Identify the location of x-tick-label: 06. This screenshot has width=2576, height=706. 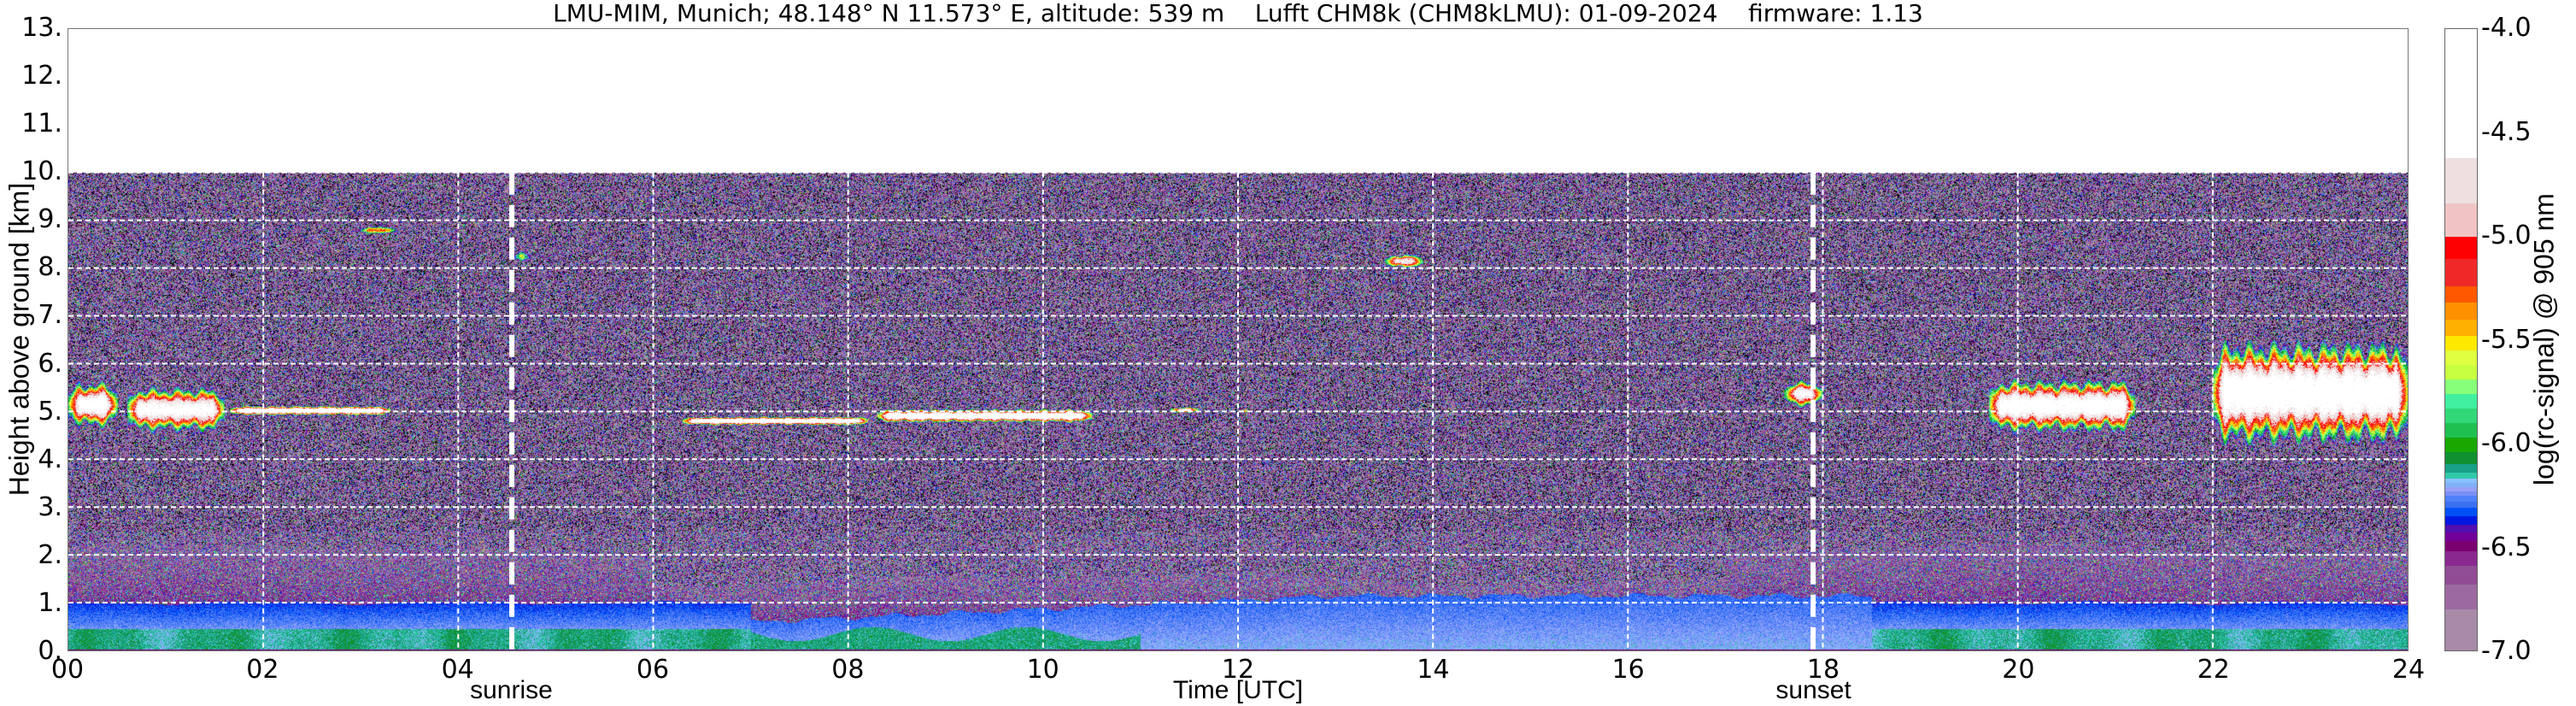
(653, 670).